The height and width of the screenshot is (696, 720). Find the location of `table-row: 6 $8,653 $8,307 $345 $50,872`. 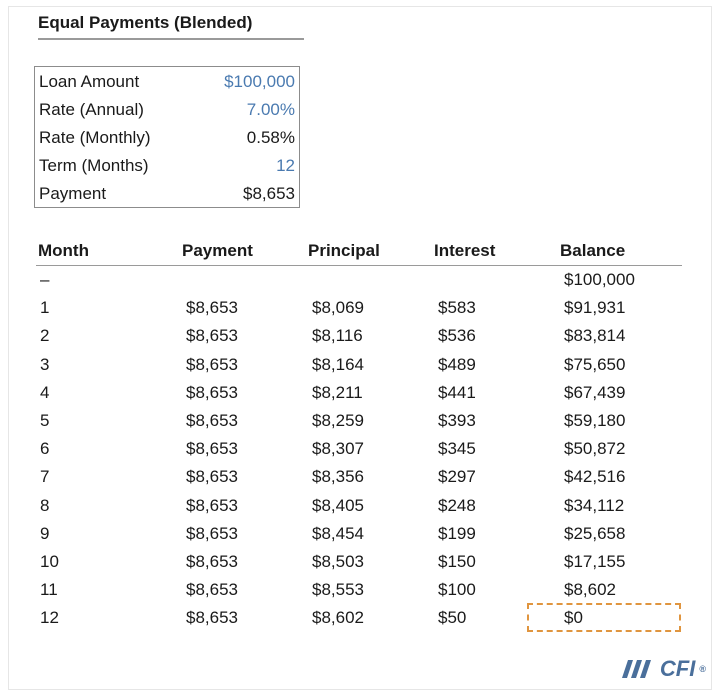

table-row: 6 $8,653 $8,307 $345 $50,872 is located at coordinates (359, 449).